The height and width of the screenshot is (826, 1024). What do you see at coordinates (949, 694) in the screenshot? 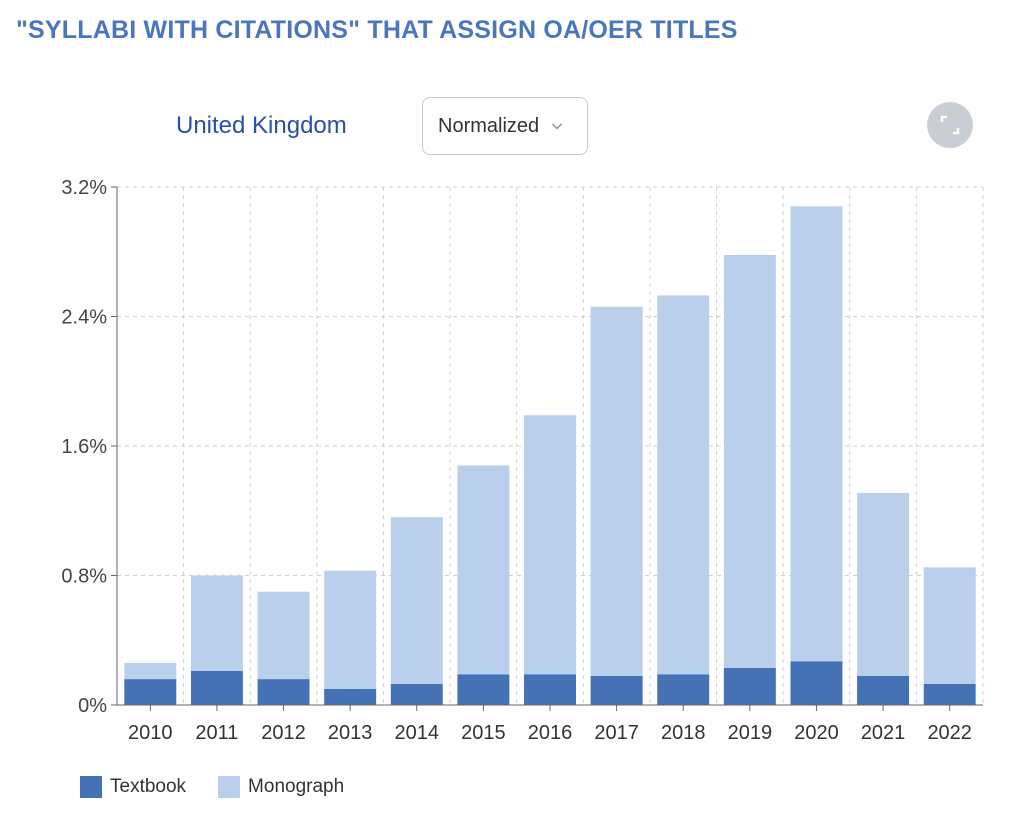
I see `bar-textbook-2022` at bounding box center [949, 694].